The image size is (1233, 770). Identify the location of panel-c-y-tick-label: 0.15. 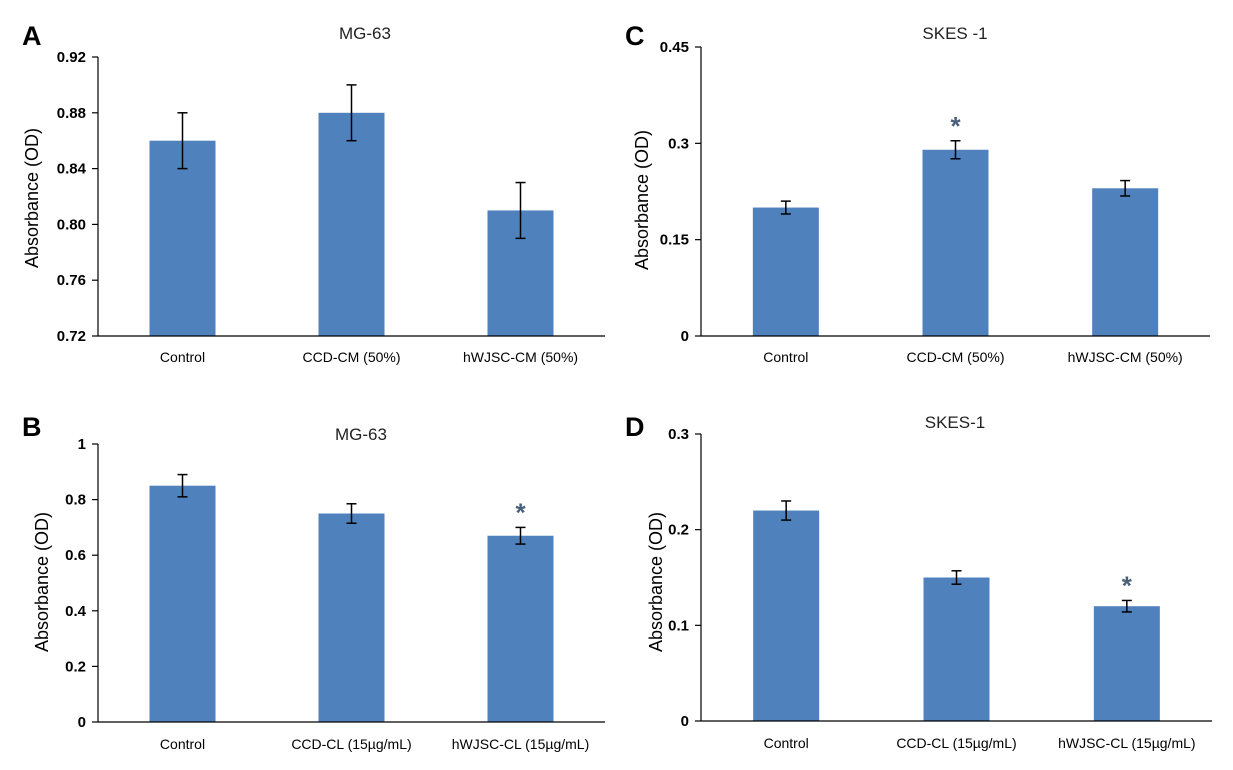
(674, 240).